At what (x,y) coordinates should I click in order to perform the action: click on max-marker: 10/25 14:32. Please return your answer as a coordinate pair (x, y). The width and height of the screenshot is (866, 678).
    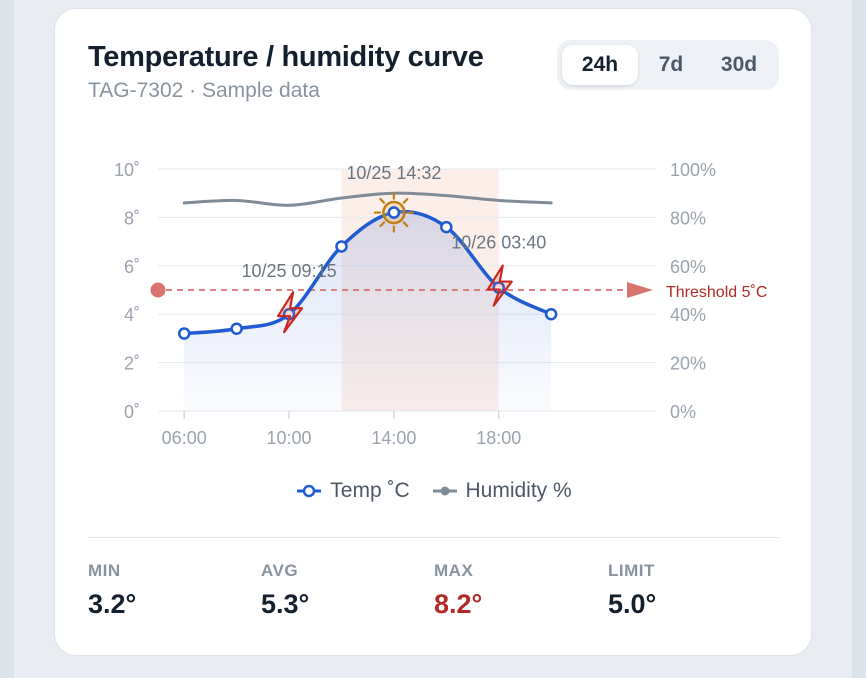
    Looking at the image, I should click on (393, 198).